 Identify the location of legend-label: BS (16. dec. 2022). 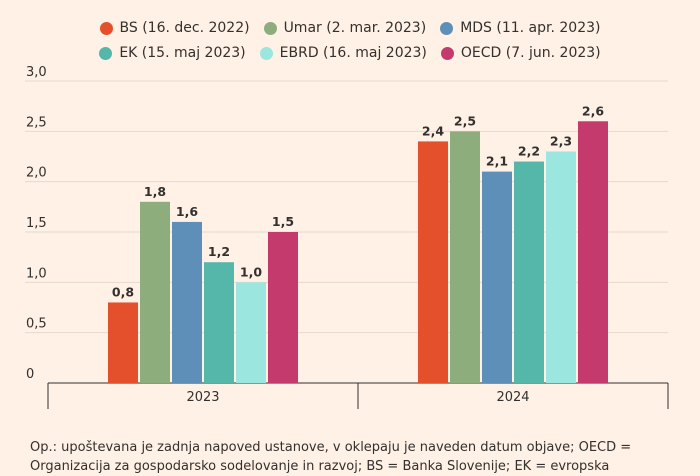
(184, 28).